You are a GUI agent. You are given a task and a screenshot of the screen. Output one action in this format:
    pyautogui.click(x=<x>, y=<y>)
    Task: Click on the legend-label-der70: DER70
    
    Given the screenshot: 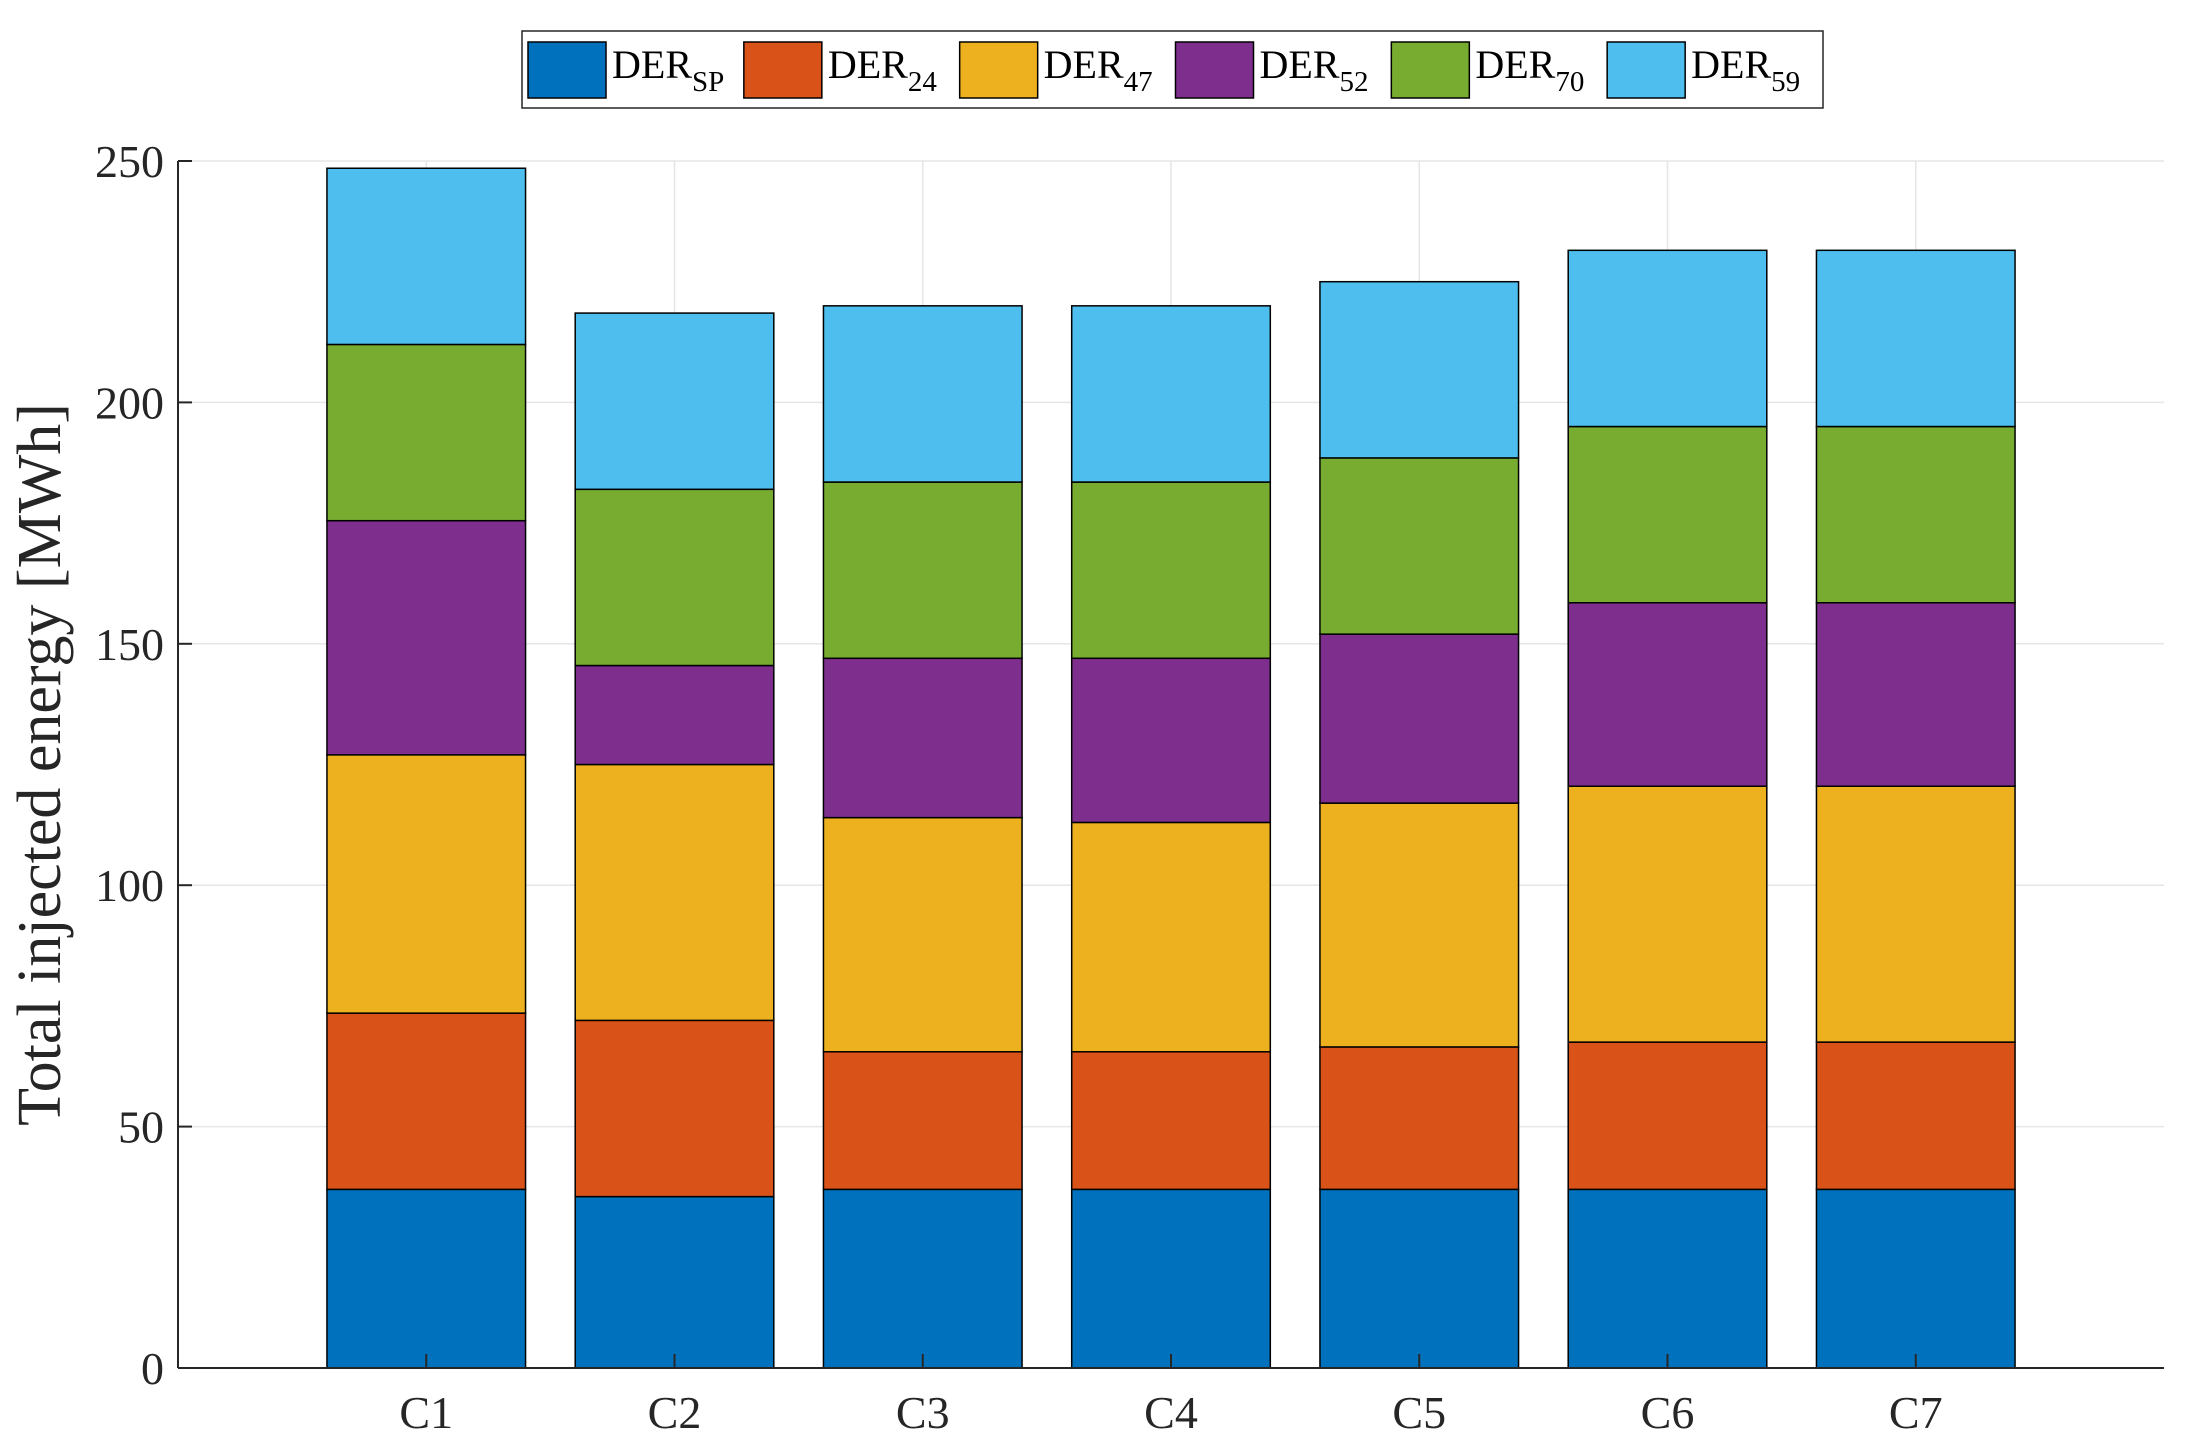 What is the action you would take?
    pyautogui.click(x=1529, y=70)
    